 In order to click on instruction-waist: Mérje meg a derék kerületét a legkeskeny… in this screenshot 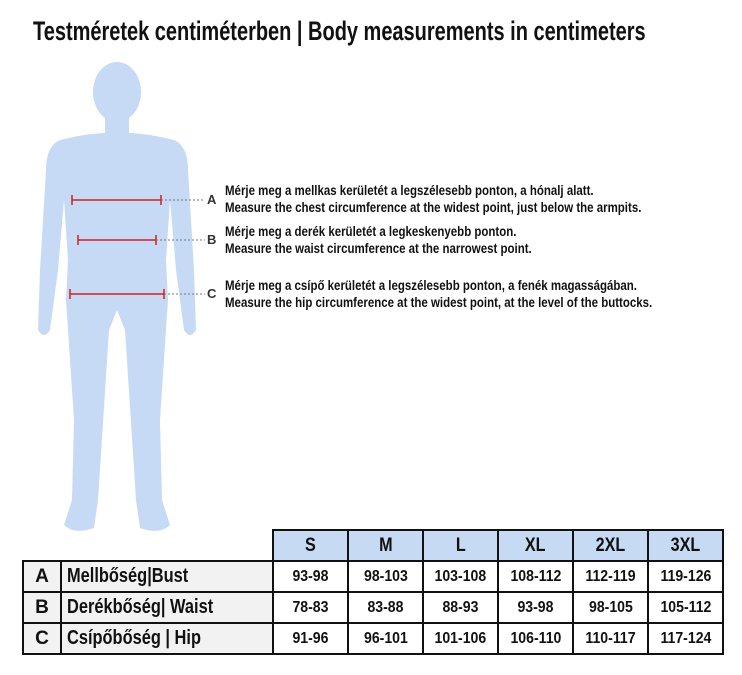, I will do `click(378, 240)`.